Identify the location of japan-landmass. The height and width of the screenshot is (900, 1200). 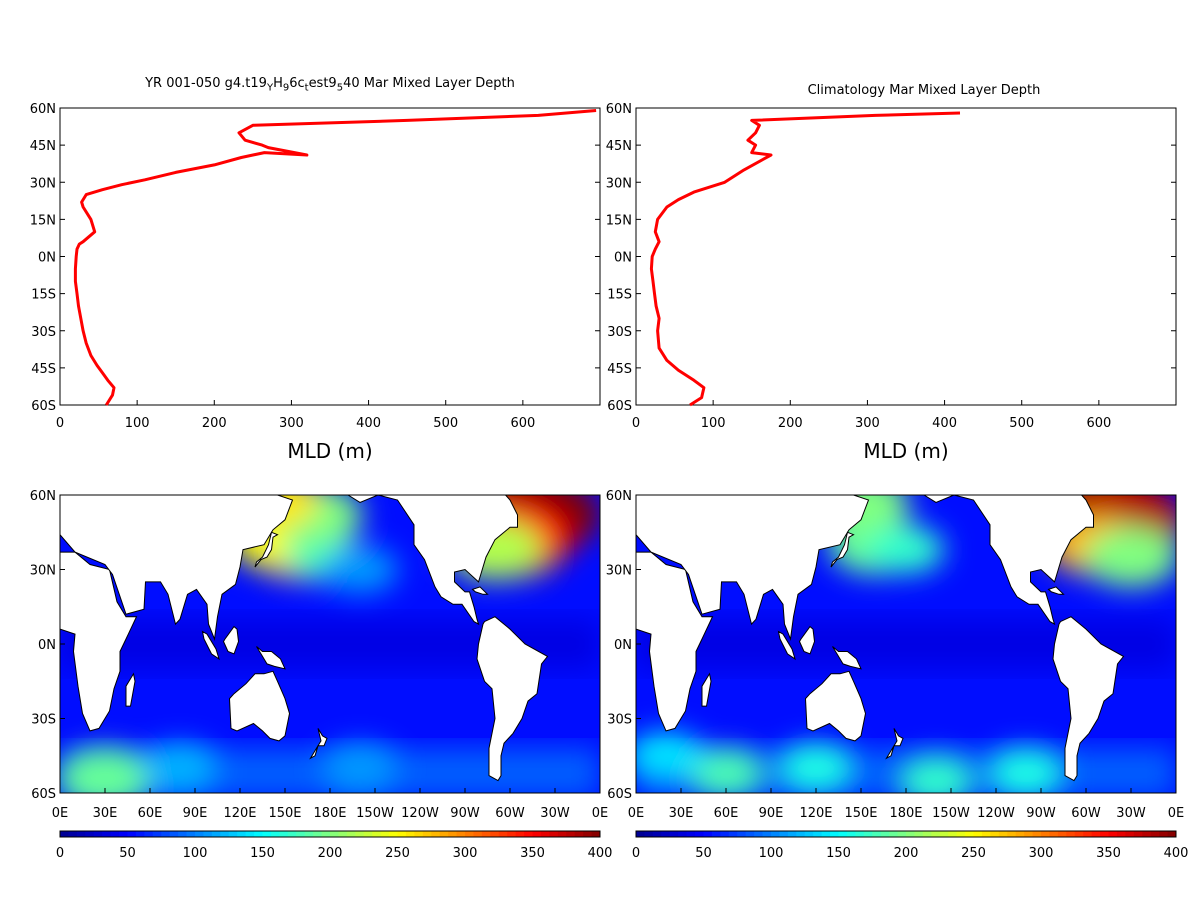
(842, 549).